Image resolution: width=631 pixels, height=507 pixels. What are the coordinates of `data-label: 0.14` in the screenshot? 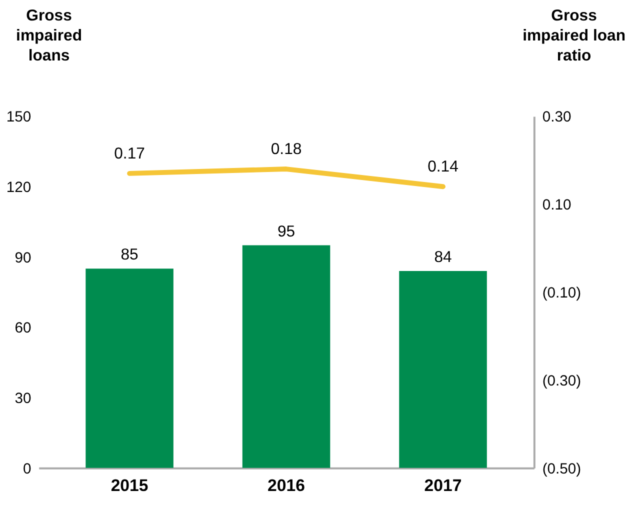 It's located at (443, 167).